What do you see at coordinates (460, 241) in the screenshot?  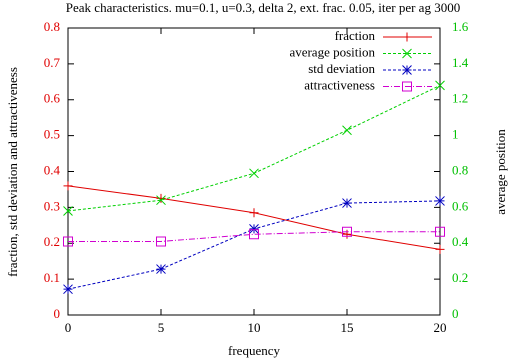 I see `y2-tick-label: 0.4` at bounding box center [460, 241].